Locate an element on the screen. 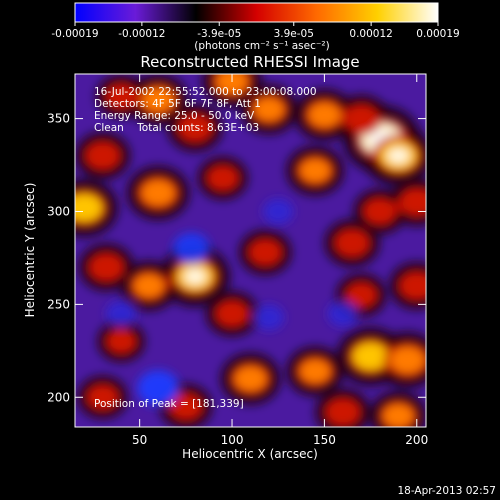 This screenshot has height=500, width=500. footer-timestamp: 18-Apr-2013 02:57 is located at coordinates (446, 491).